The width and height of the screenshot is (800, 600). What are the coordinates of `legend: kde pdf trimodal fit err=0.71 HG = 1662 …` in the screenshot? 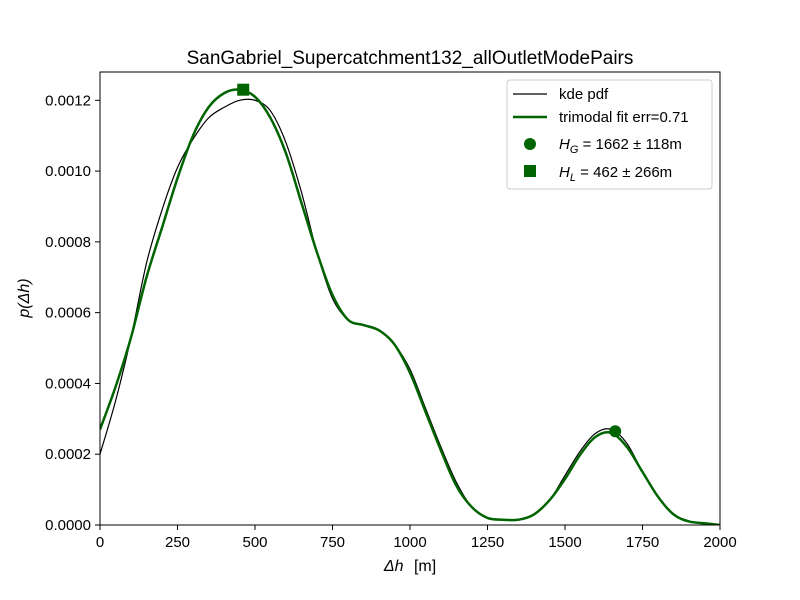 It's located at (609, 134).